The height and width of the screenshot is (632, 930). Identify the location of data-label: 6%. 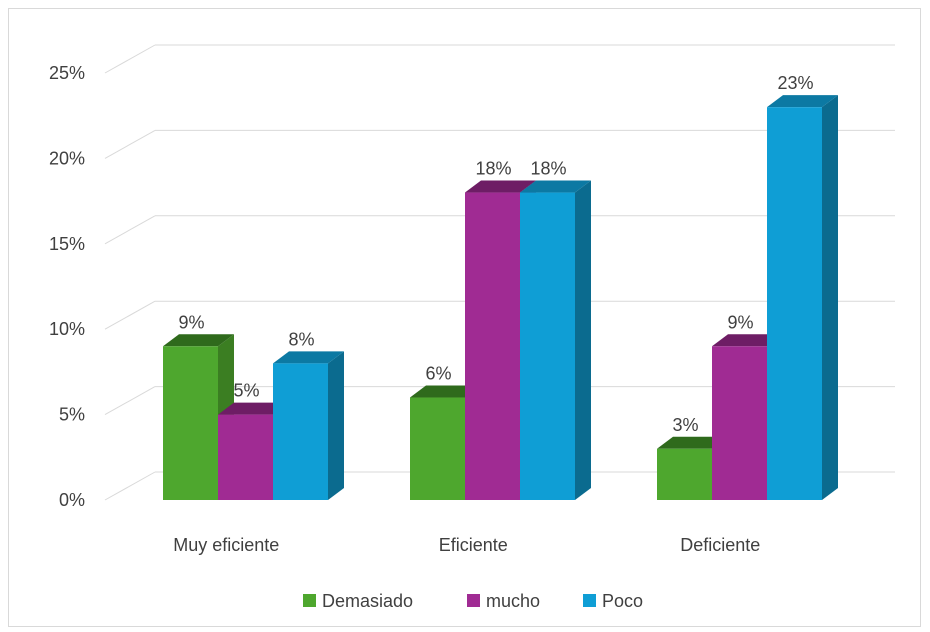
(438, 374).